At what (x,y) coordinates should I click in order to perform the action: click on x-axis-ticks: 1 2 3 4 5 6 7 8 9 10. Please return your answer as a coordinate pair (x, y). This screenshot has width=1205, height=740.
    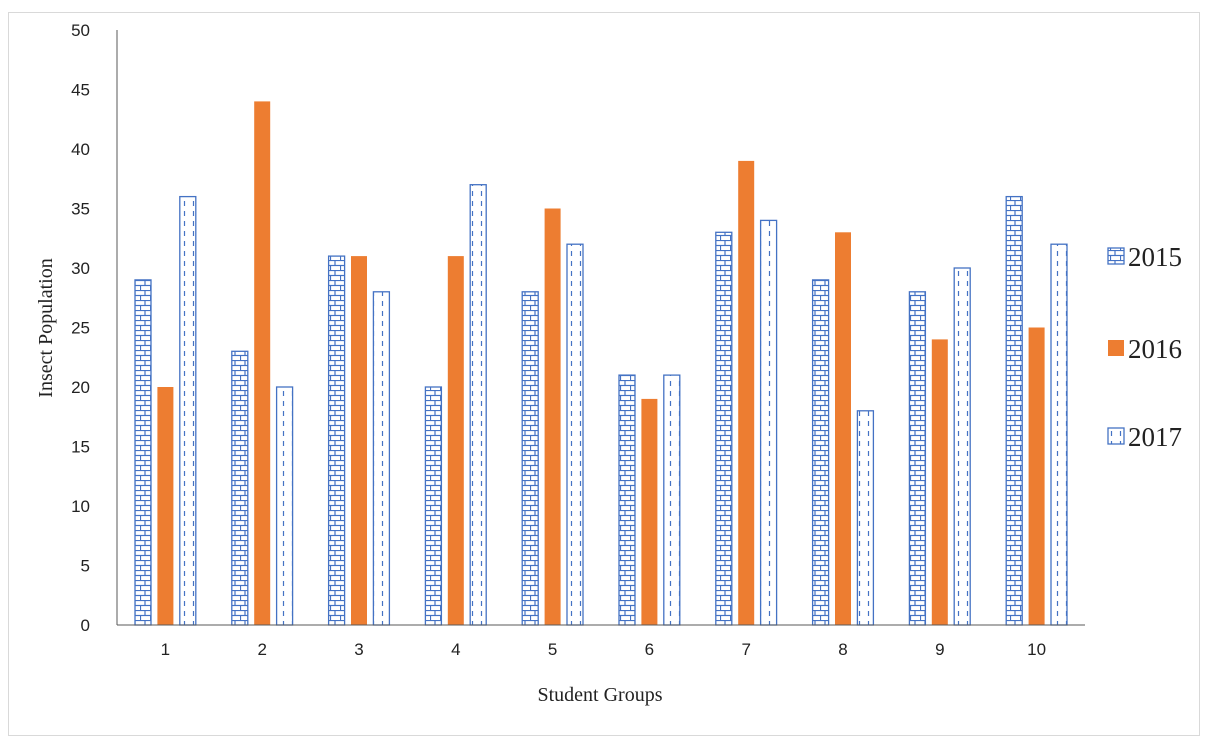
    Looking at the image, I should click on (603, 649).